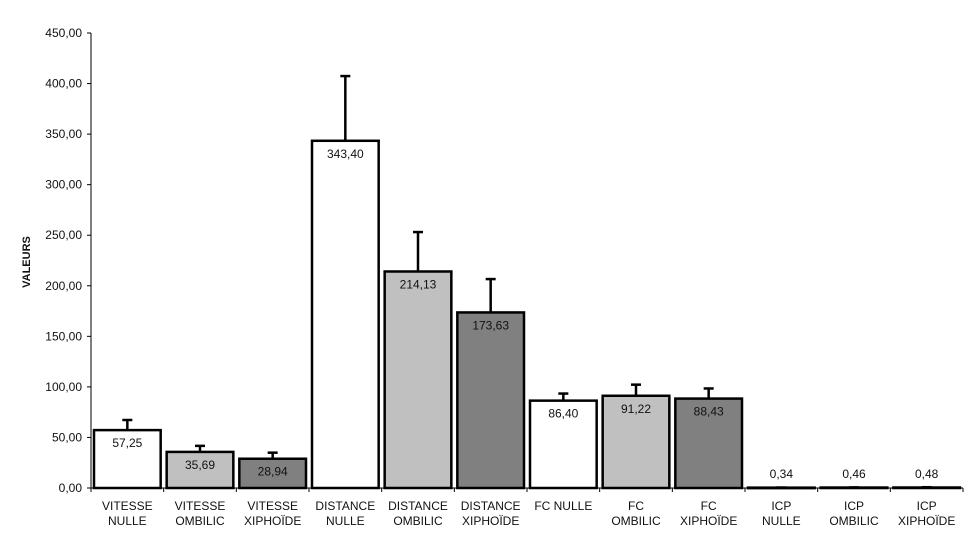 Image resolution: width=970 pixels, height=549 pixels. Describe the element at coordinates (927, 474) in the screenshot. I see `data-label: 0,48` at that location.